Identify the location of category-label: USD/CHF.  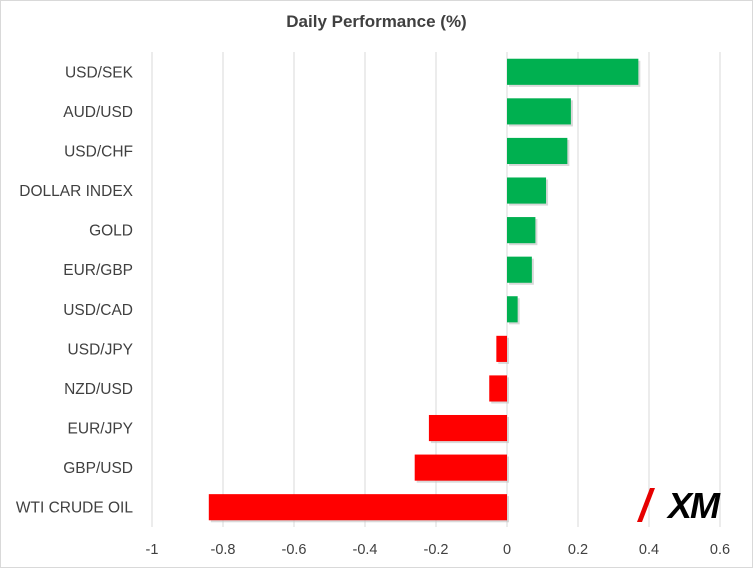
(98, 151).